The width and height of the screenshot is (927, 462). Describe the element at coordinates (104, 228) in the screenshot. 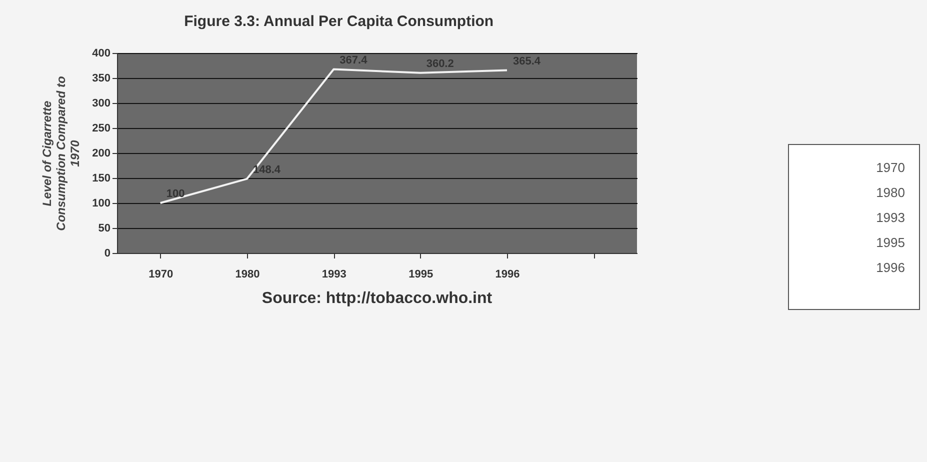

I see `y-tick-label: 50` at that location.